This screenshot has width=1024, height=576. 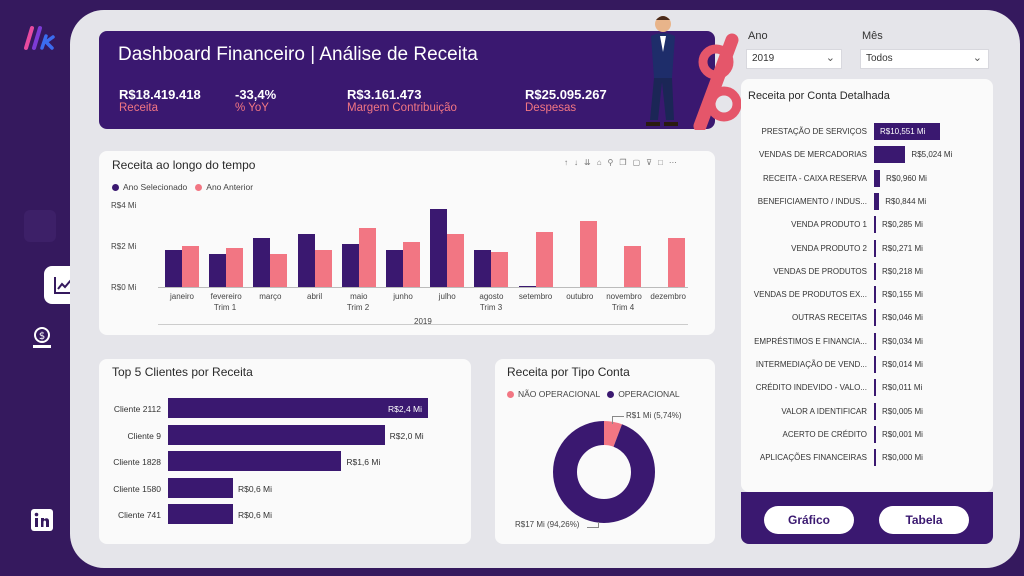 What do you see at coordinates (138, 108) in the screenshot?
I see `kpi-revenue-label: Receita` at bounding box center [138, 108].